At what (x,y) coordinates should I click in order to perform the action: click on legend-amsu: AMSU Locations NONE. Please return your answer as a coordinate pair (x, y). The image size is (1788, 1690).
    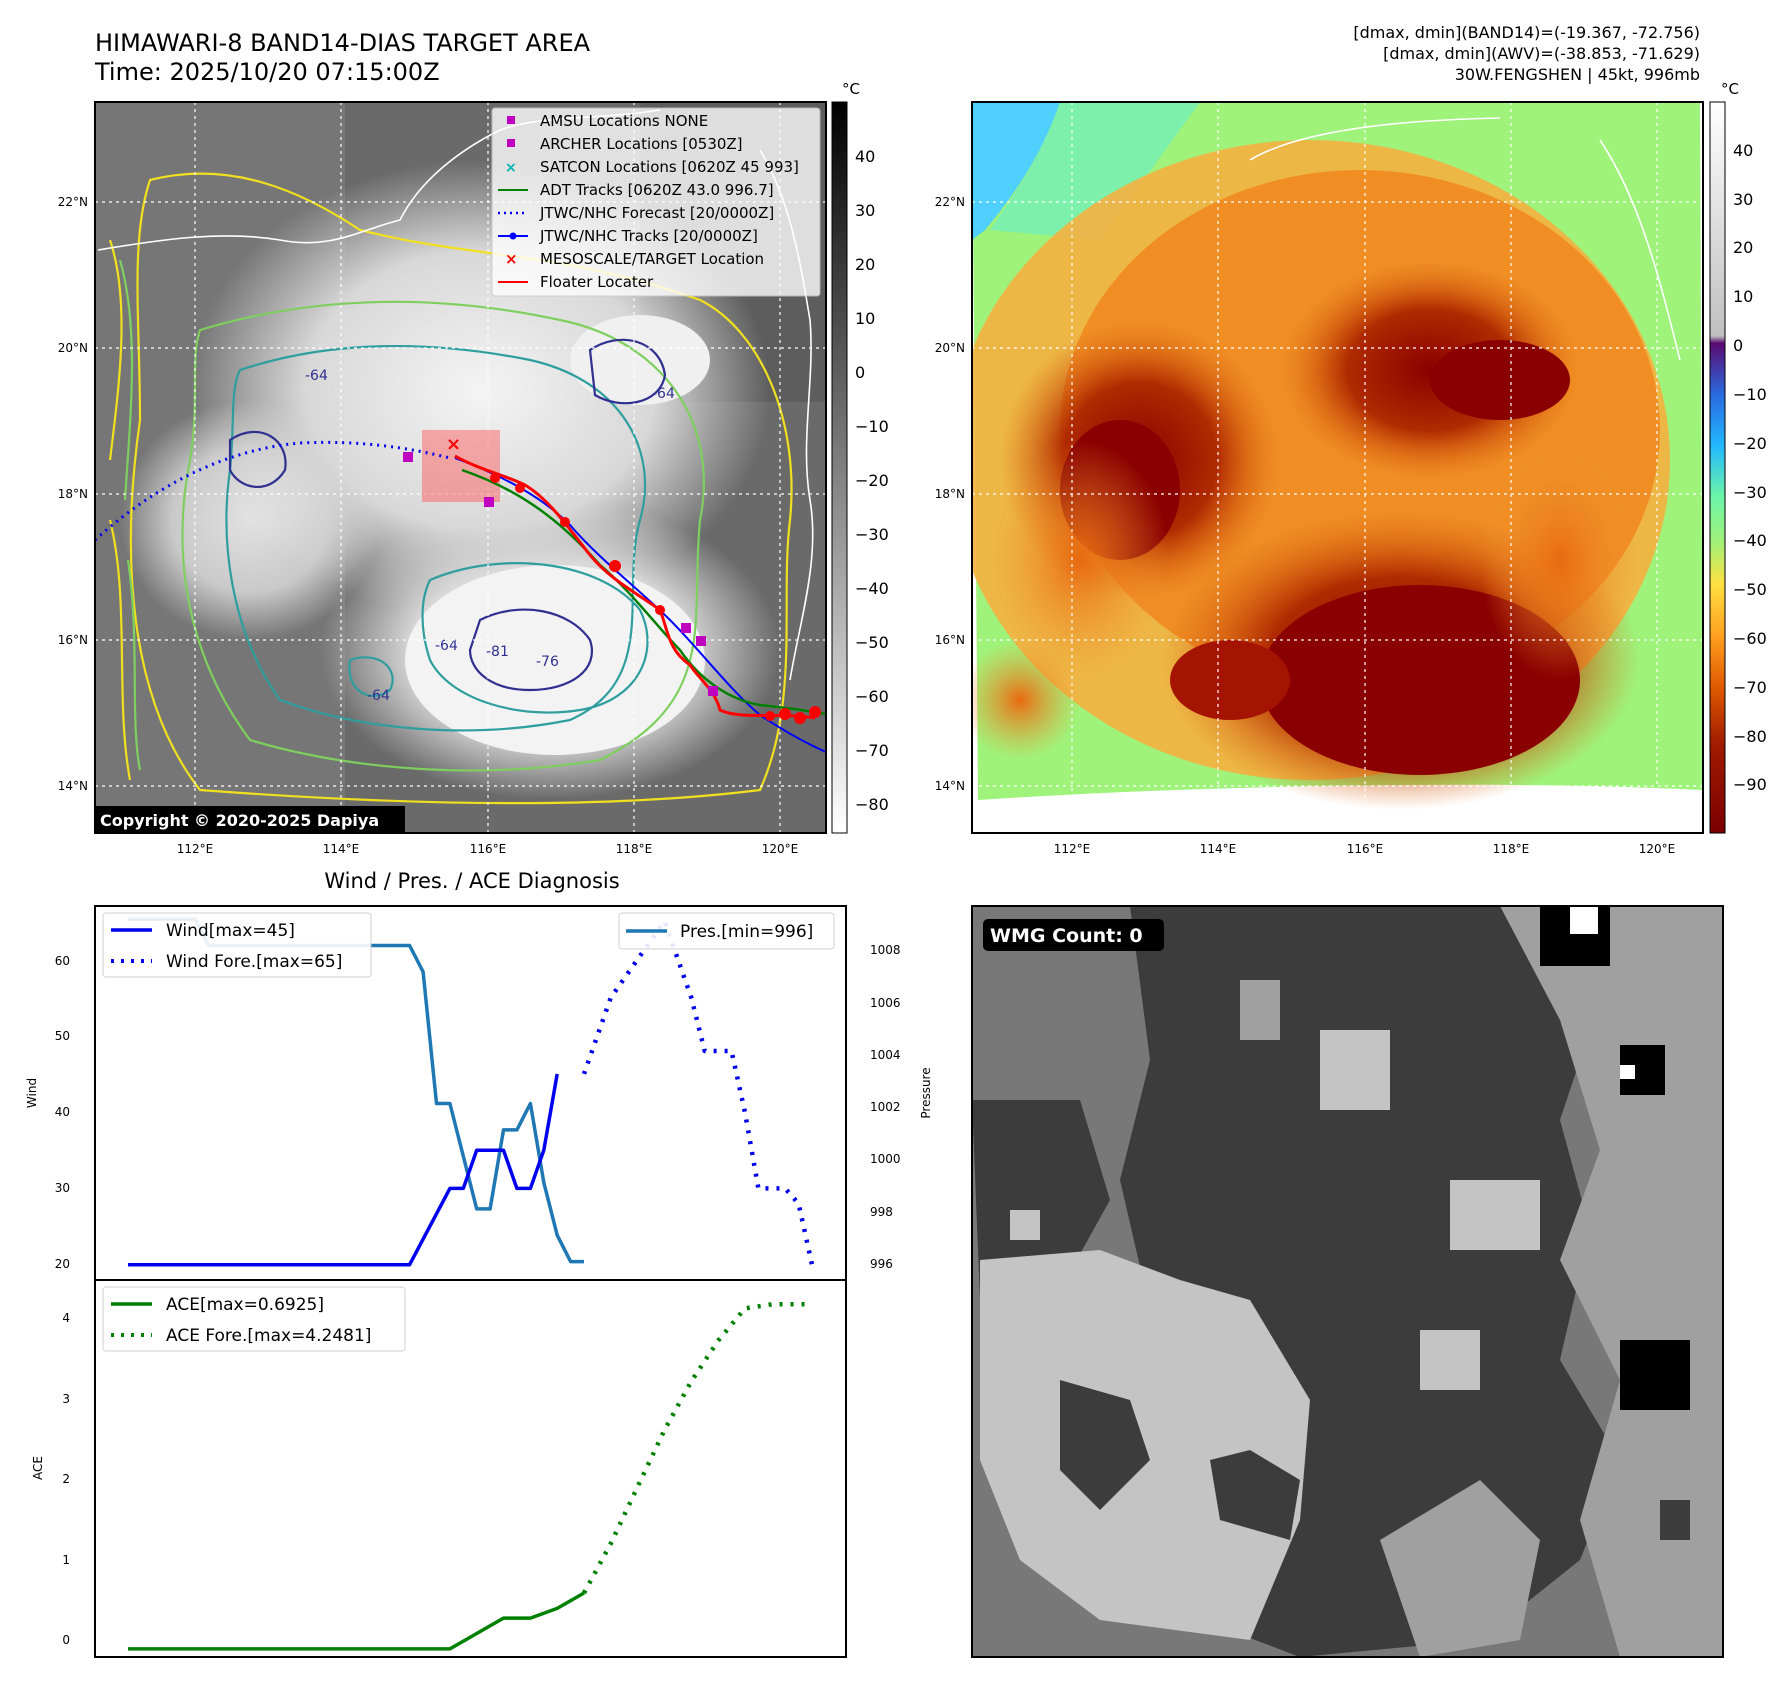
    Looking at the image, I should click on (624, 121).